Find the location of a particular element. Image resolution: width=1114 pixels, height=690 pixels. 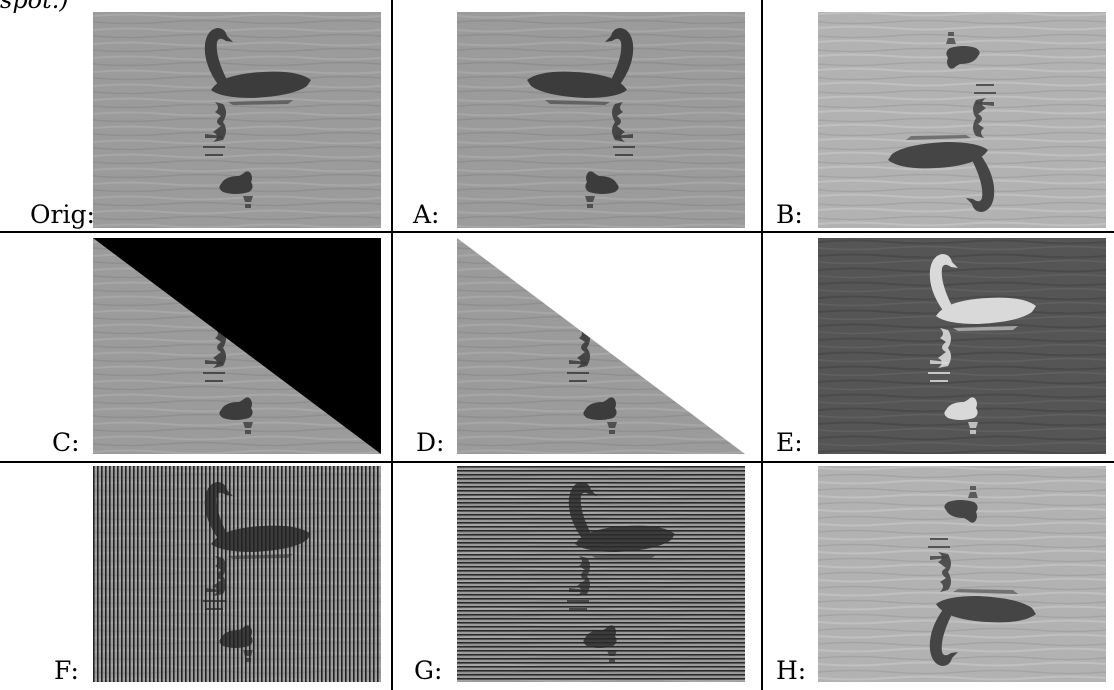

panel-image-a is located at coordinates (601, 120).